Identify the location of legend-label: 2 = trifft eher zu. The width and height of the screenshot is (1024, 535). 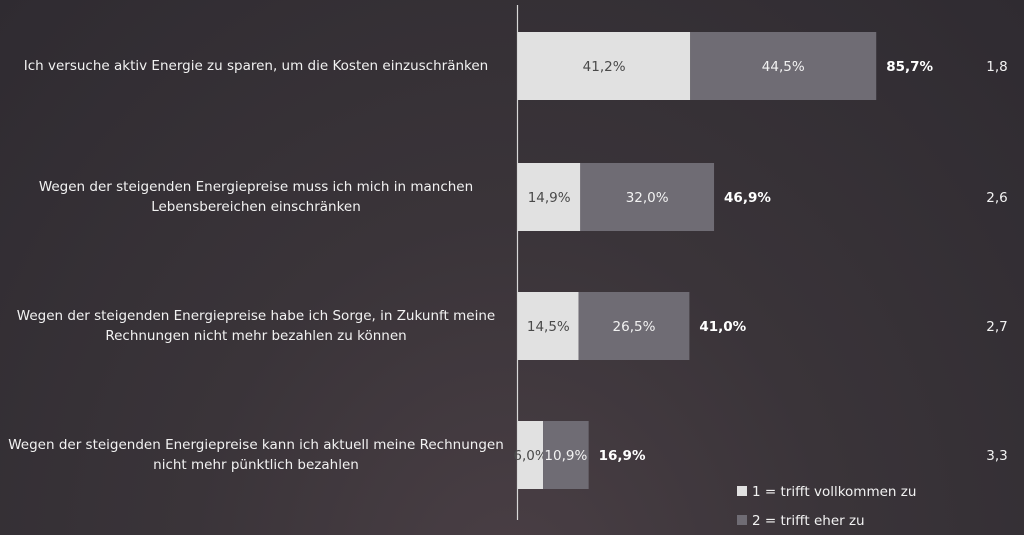
(808, 521).